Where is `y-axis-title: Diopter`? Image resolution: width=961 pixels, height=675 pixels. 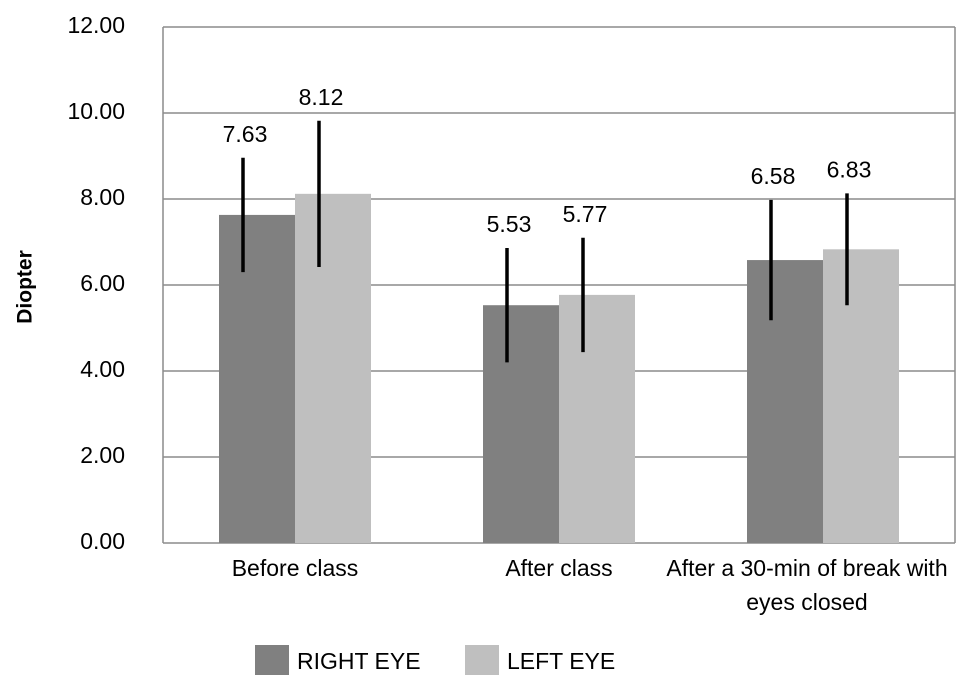
y-axis-title: Diopter is located at coordinates (25, 287).